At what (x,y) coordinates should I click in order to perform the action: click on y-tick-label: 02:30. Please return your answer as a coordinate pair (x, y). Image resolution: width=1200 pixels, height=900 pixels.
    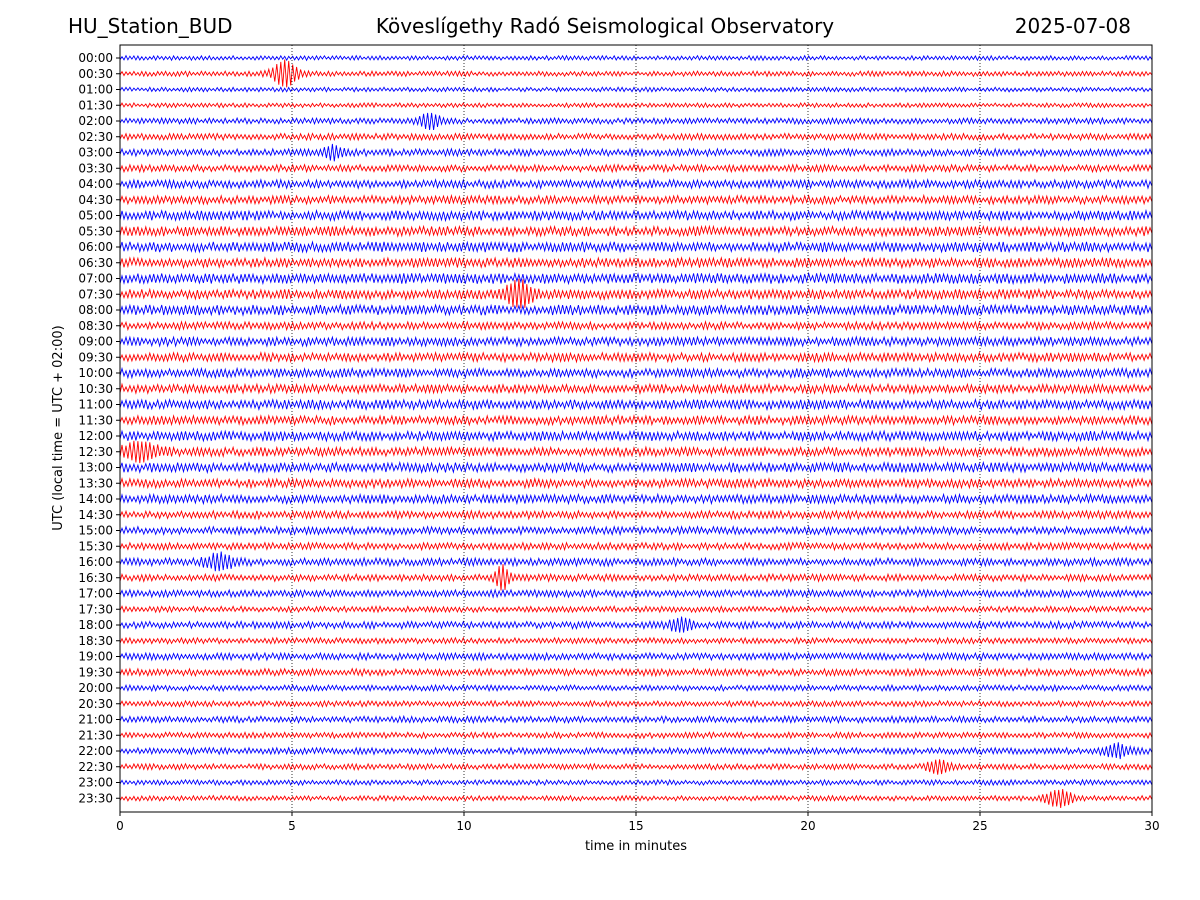
    Looking at the image, I should click on (95, 137).